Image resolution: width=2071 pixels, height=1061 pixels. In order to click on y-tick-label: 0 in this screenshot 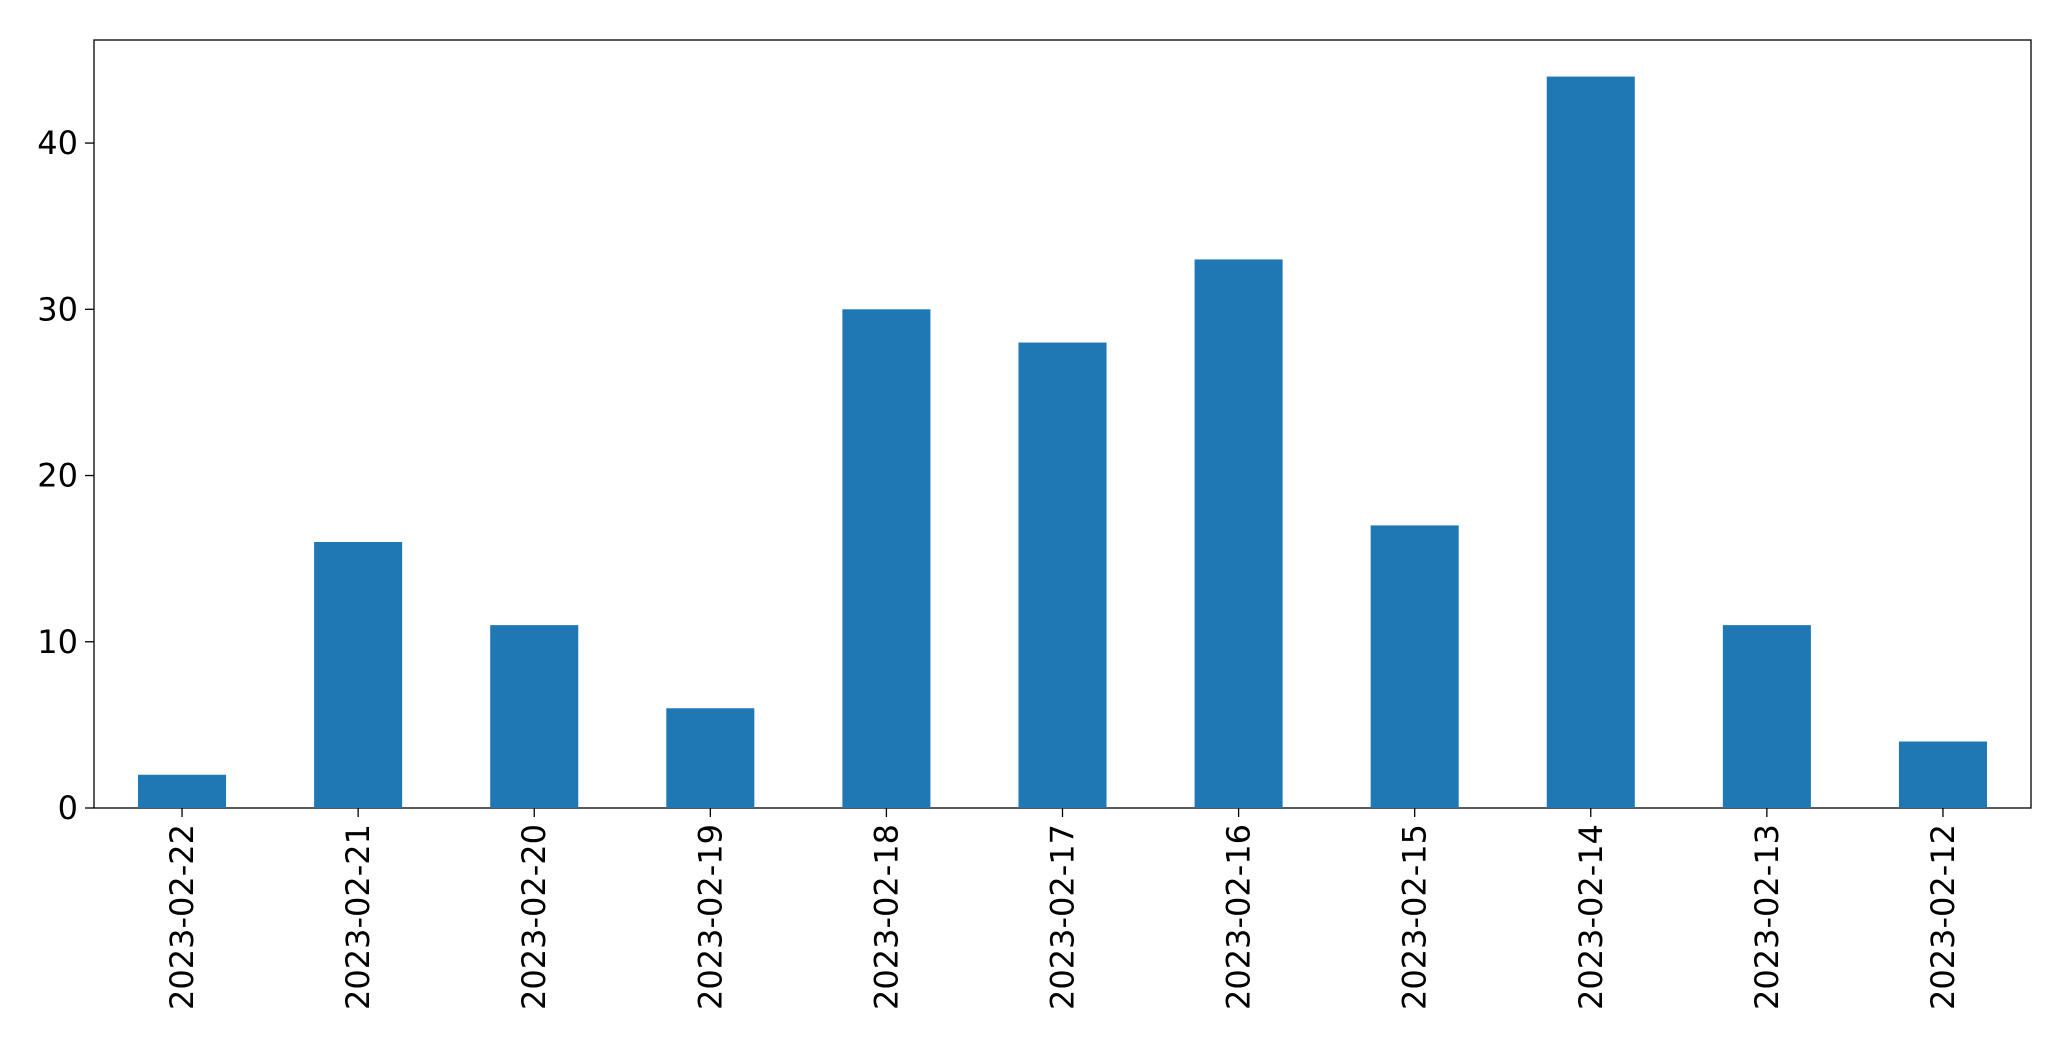, I will do `click(68, 808)`.